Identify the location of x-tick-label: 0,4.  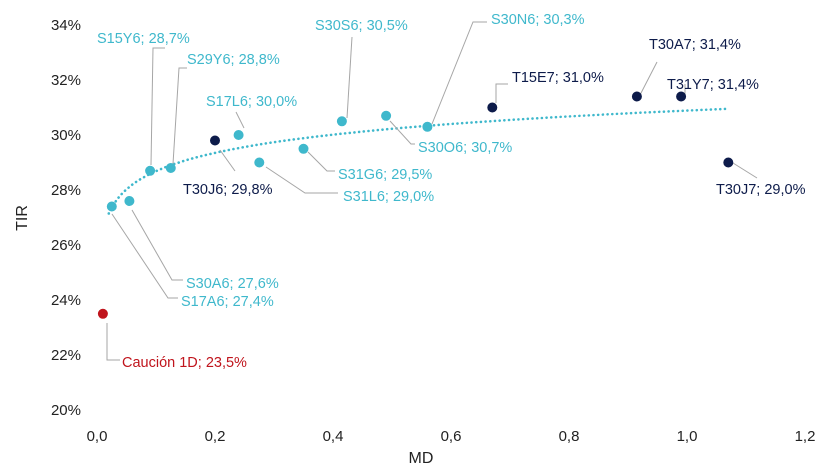
(333, 436).